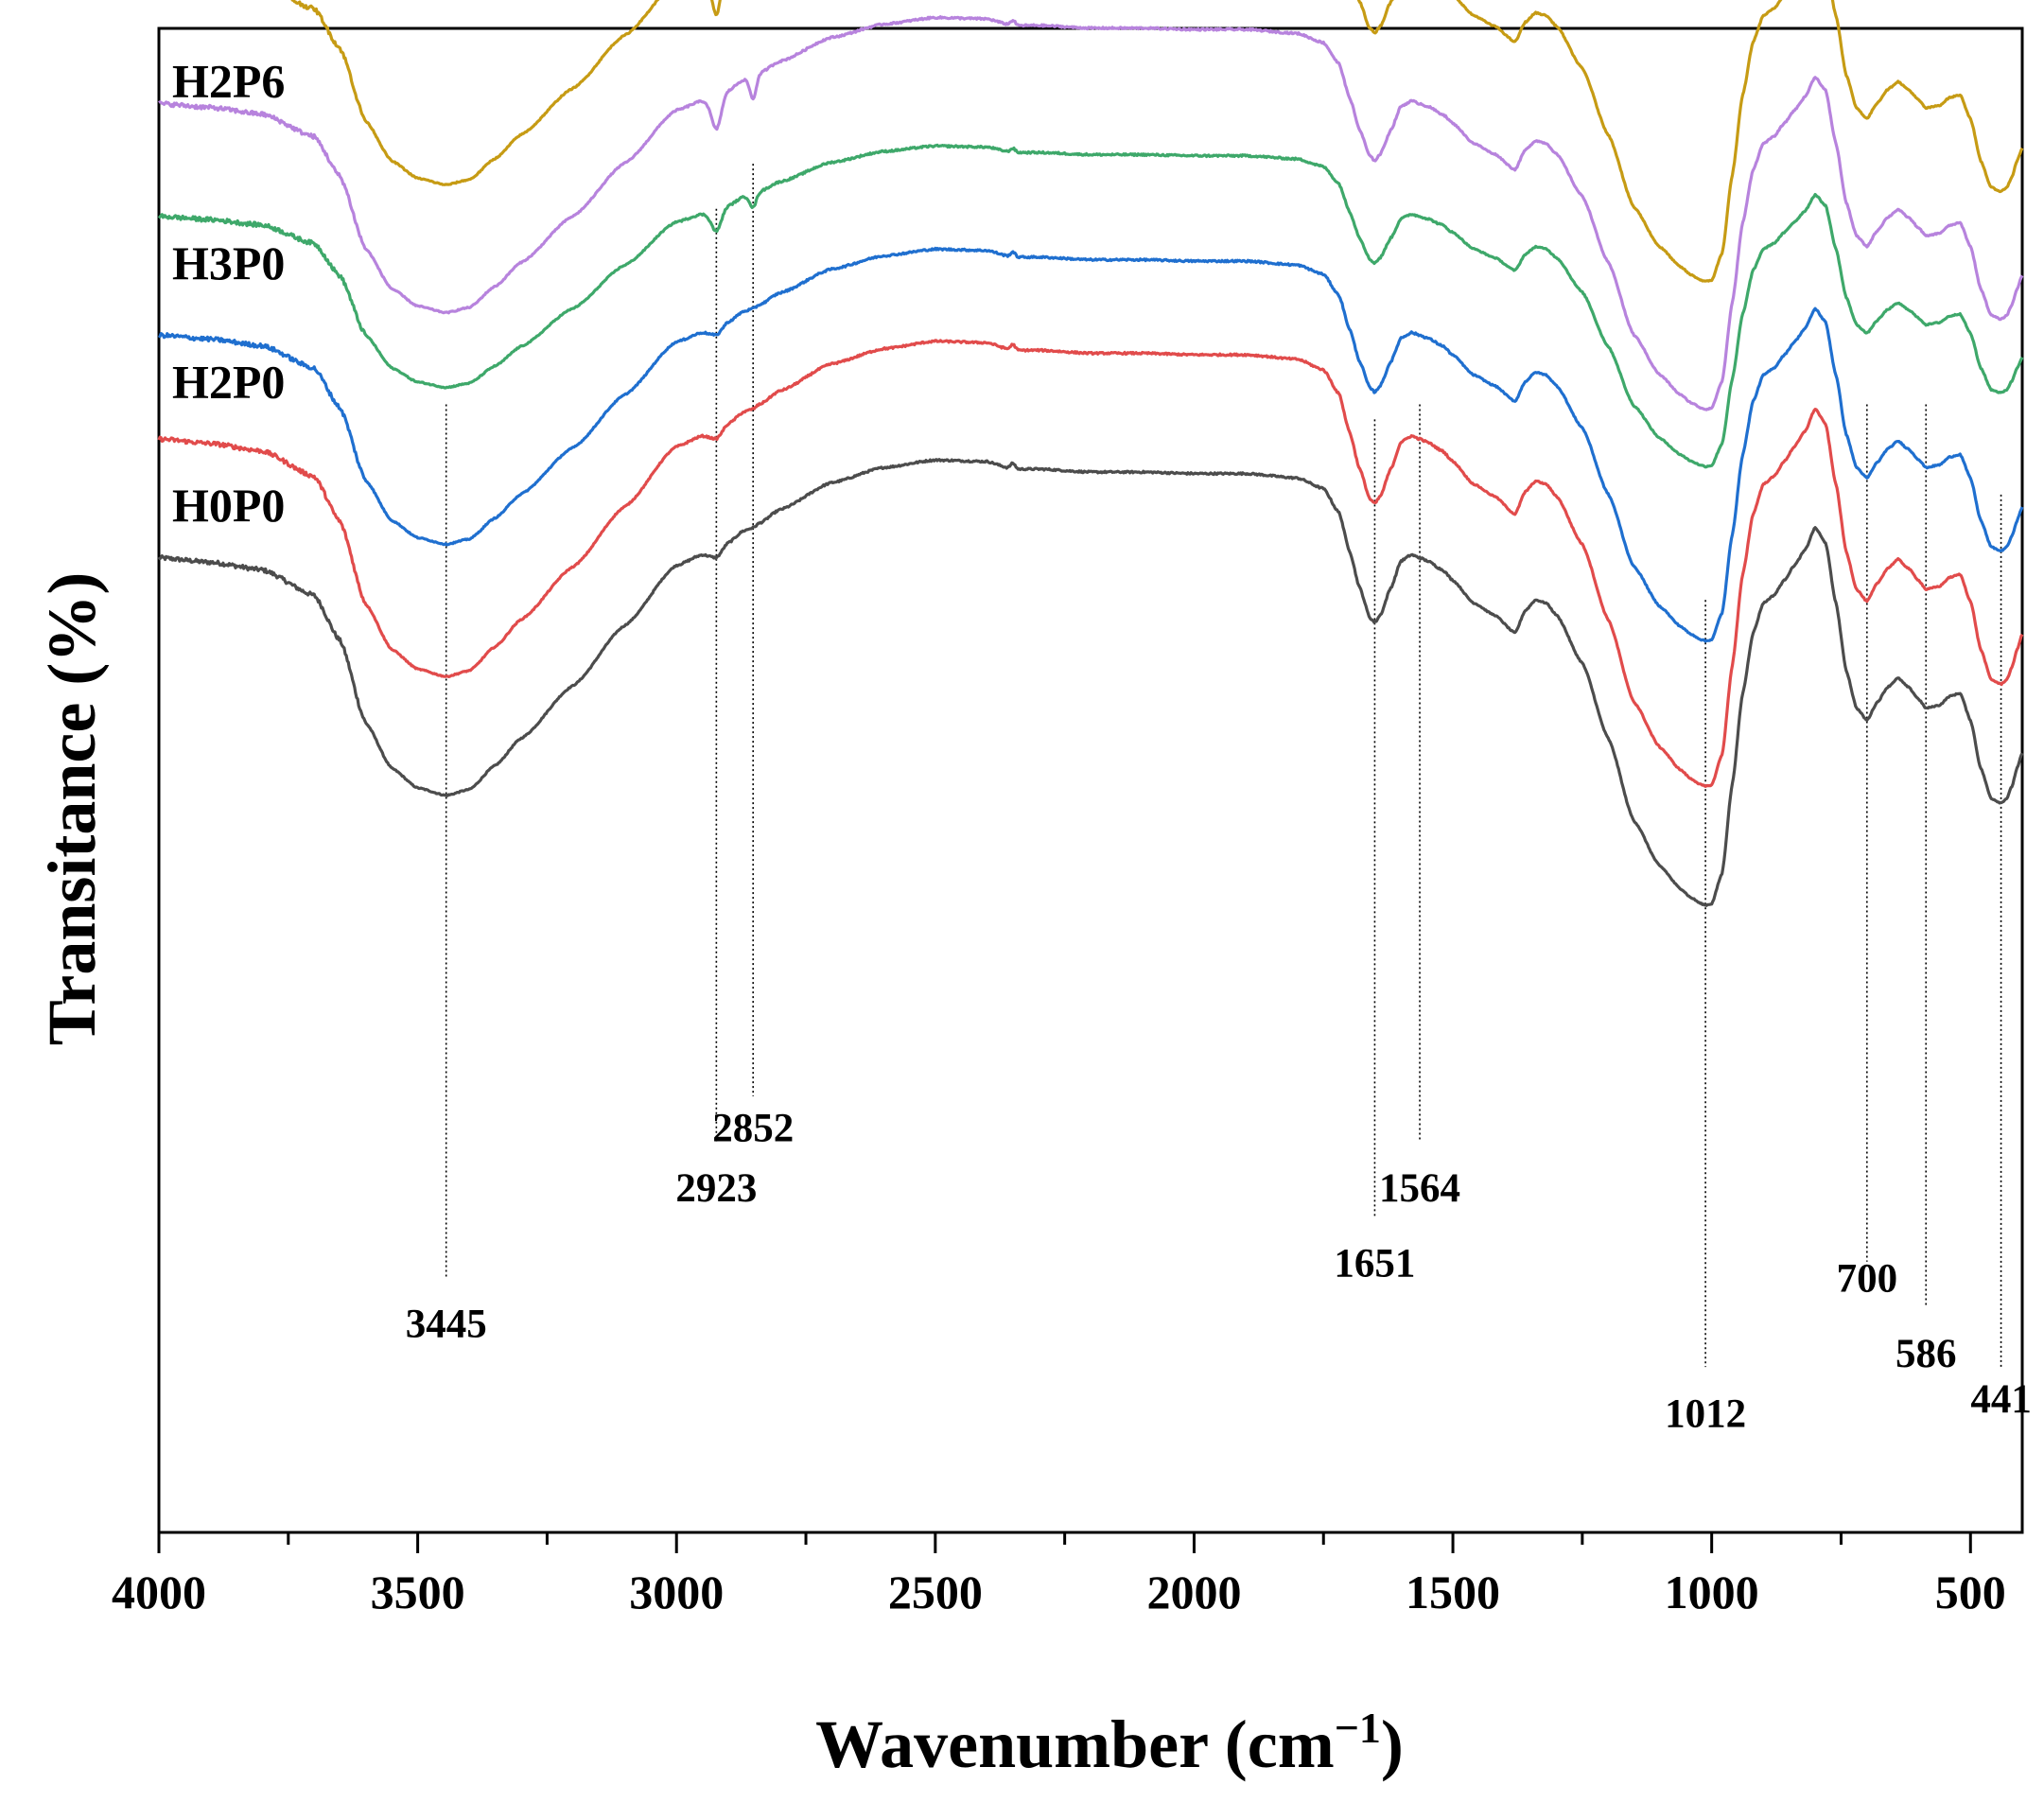  What do you see at coordinates (1867, 1279) in the screenshot?
I see `peak-label-700: 700` at bounding box center [1867, 1279].